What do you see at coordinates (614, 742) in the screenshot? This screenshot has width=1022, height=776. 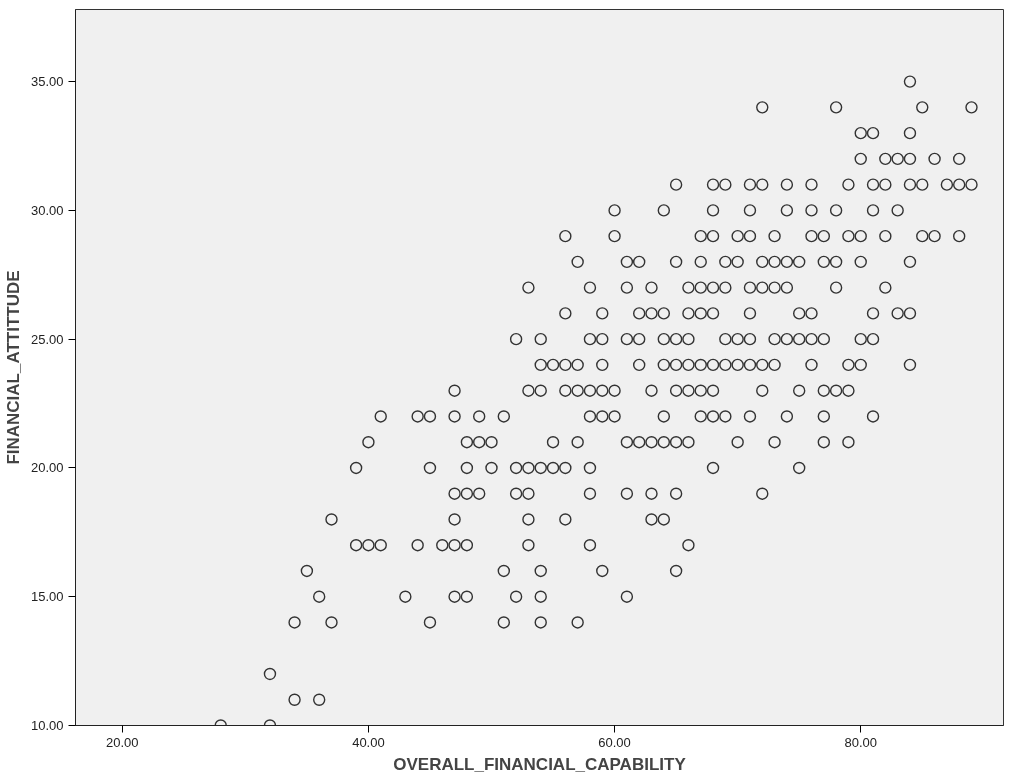 I see `x-tick-label: 60.00` at bounding box center [614, 742].